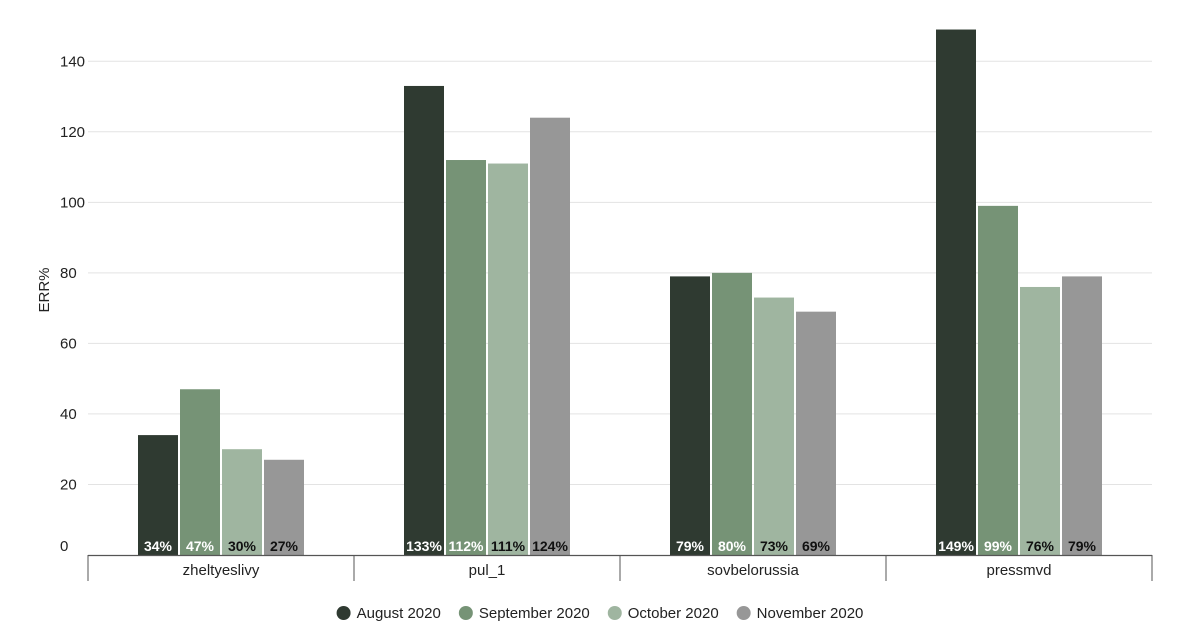 The image size is (1200, 634). Describe the element at coordinates (620, 567) in the screenshot. I see `x-axis: zheltyeslivy pul_1 sovbelorussia pressmvd` at that location.